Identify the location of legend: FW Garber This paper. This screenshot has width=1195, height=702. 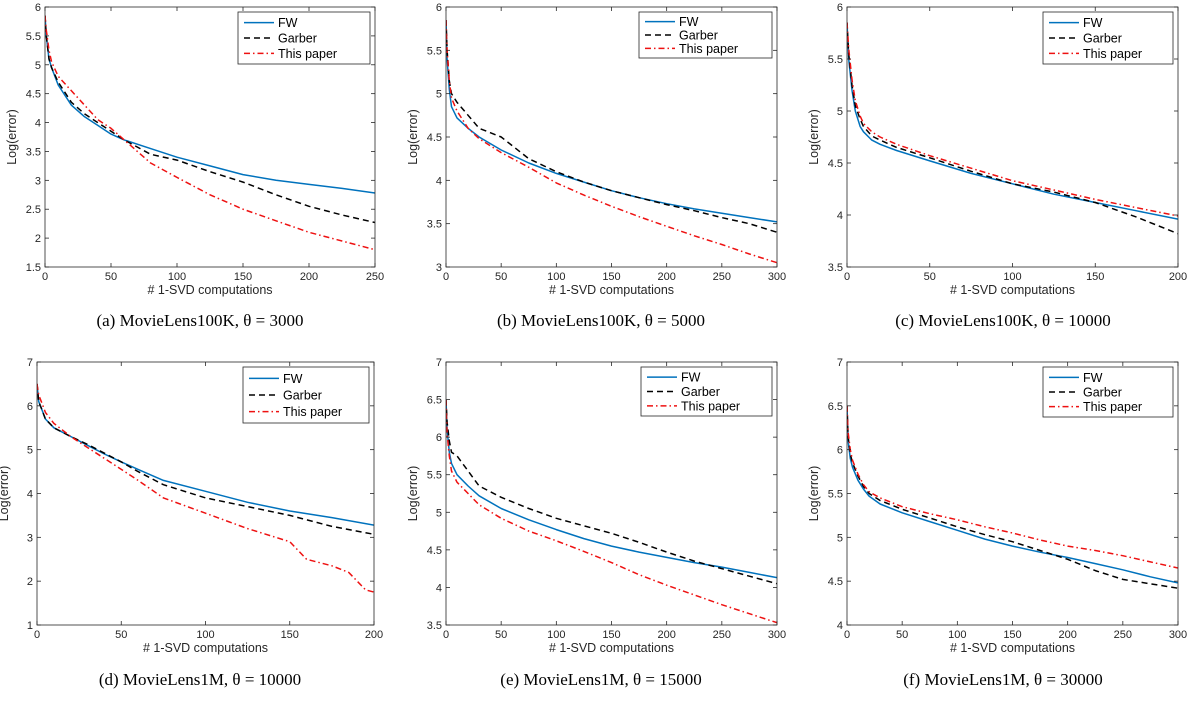
(306, 395).